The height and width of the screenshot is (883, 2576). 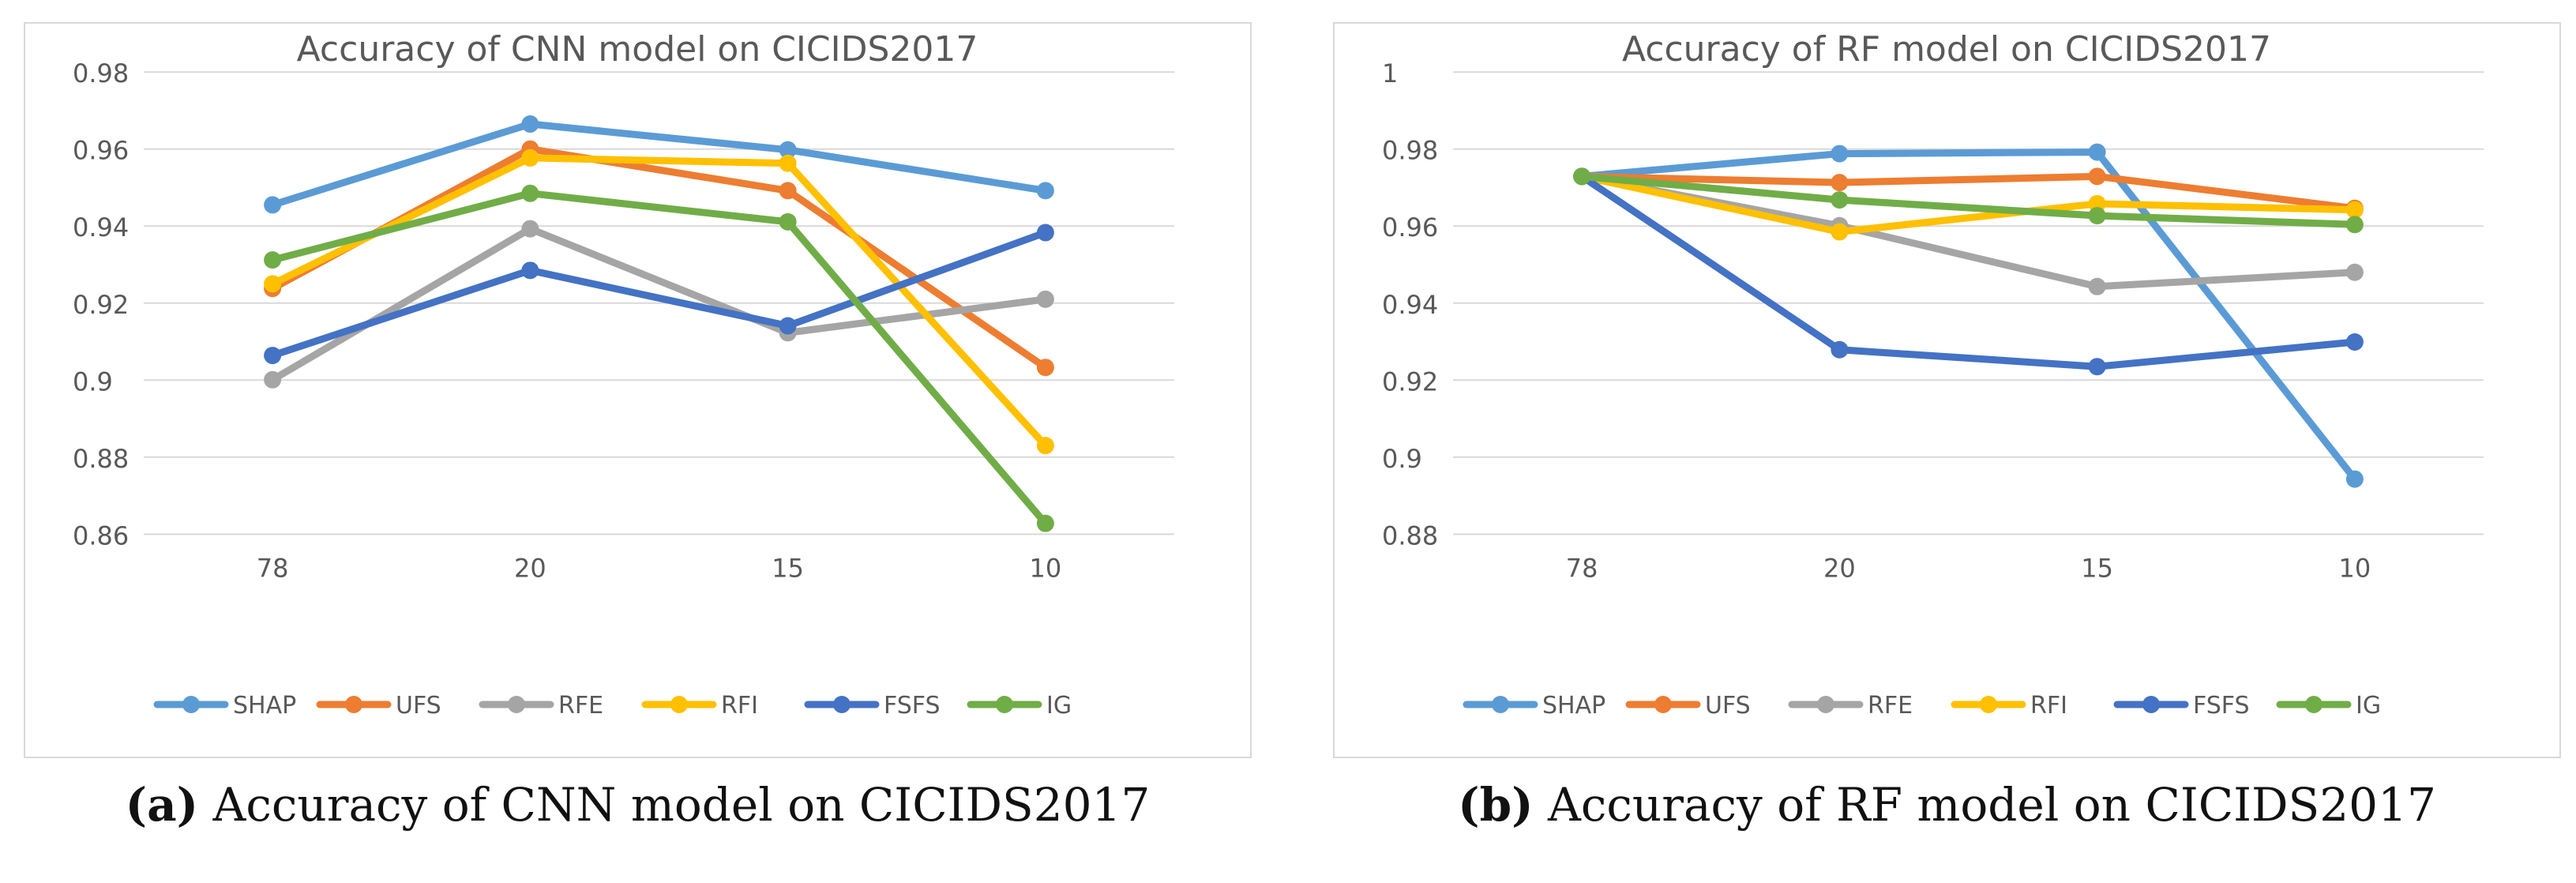 I want to click on rf-x-tick-label: 78, so click(x=1582, y=568).